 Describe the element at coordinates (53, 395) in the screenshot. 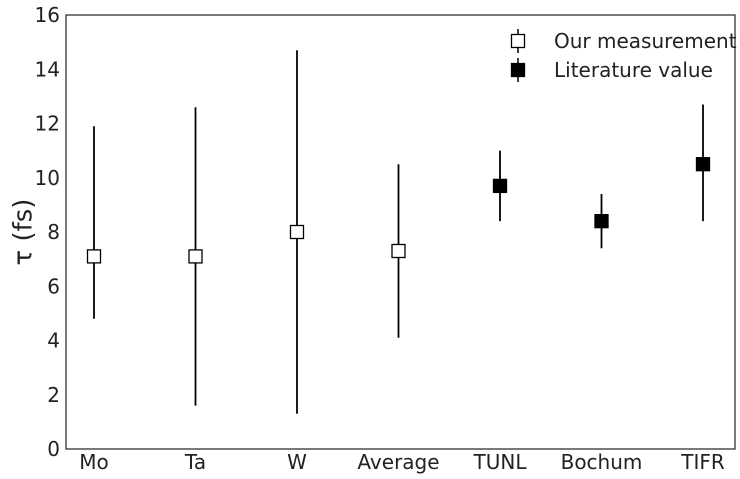

I see `y-tick-label: 2` at that location.